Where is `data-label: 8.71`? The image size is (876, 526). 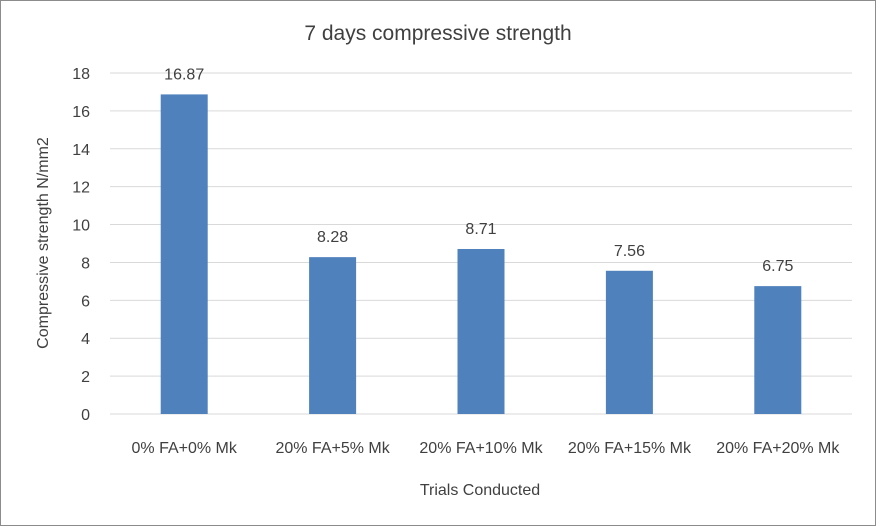 data-label: 8.71 is located at coordinates (480, 229).